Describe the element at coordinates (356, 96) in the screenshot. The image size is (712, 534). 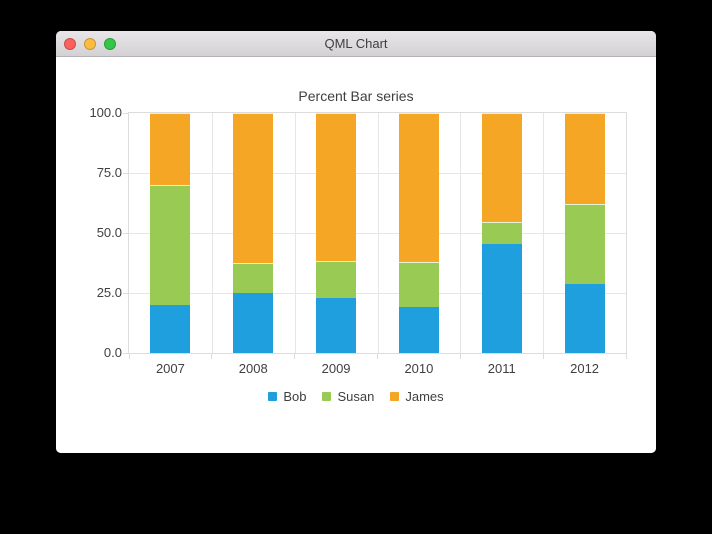
I see `chart-title: Percent Bar series` at that location.